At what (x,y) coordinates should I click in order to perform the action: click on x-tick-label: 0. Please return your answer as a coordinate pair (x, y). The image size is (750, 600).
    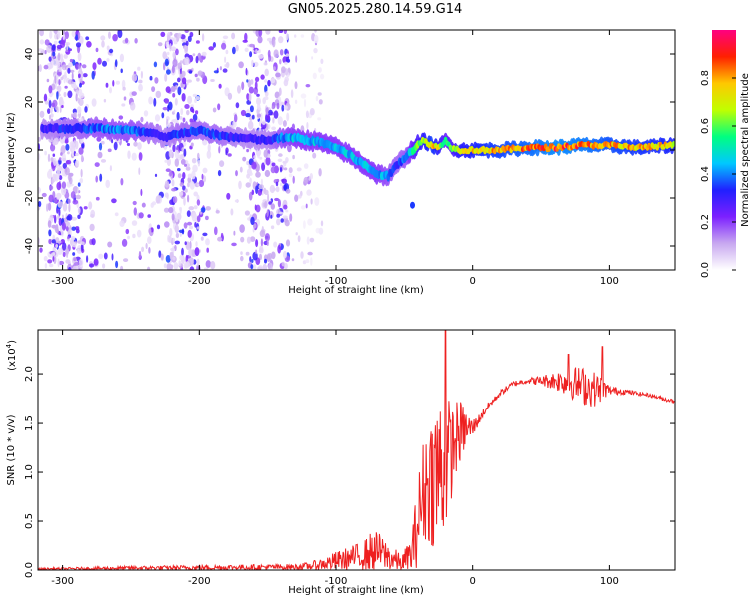
    Looking at the image, I should click on (473, 281).